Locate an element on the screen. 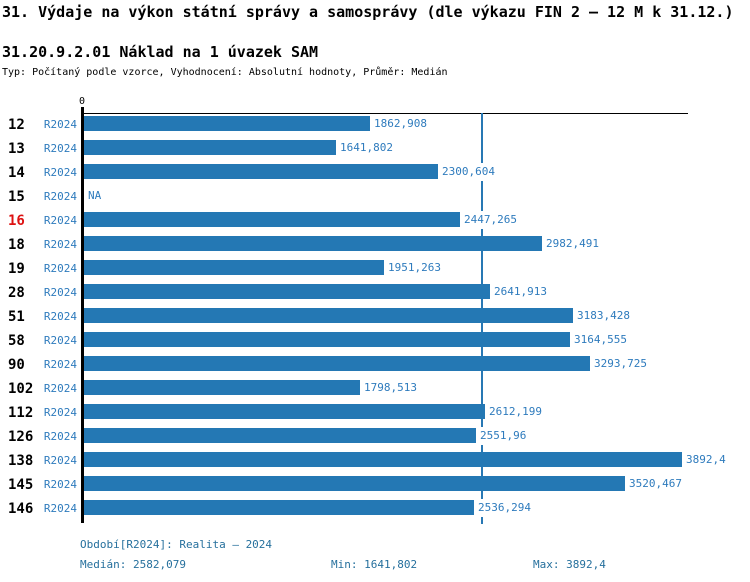 This screenshot has width=750, height=582. chart-row-12: 12 R2024 1862,908 is located at coordinates (375, 125).